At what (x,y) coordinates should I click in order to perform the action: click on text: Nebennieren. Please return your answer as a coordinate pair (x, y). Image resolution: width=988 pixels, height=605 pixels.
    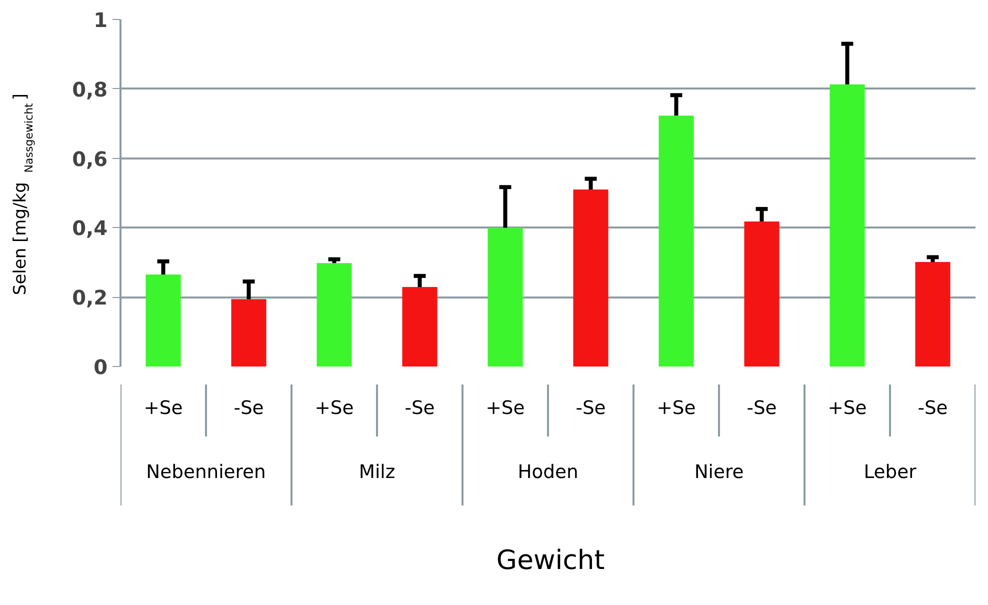
    Looking at the image, I should click on (206, 472).